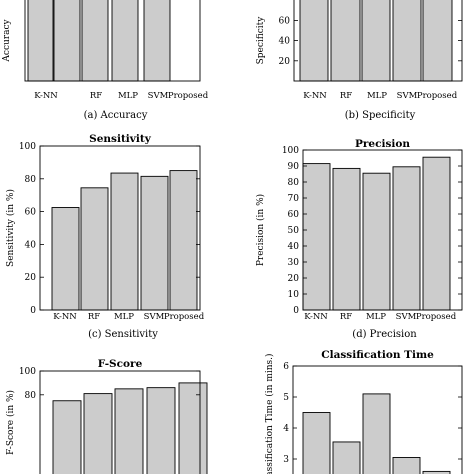  Describe the element at coordinates (294, 167) in the screenshot. I see `y-tick-label: 90` at that location.